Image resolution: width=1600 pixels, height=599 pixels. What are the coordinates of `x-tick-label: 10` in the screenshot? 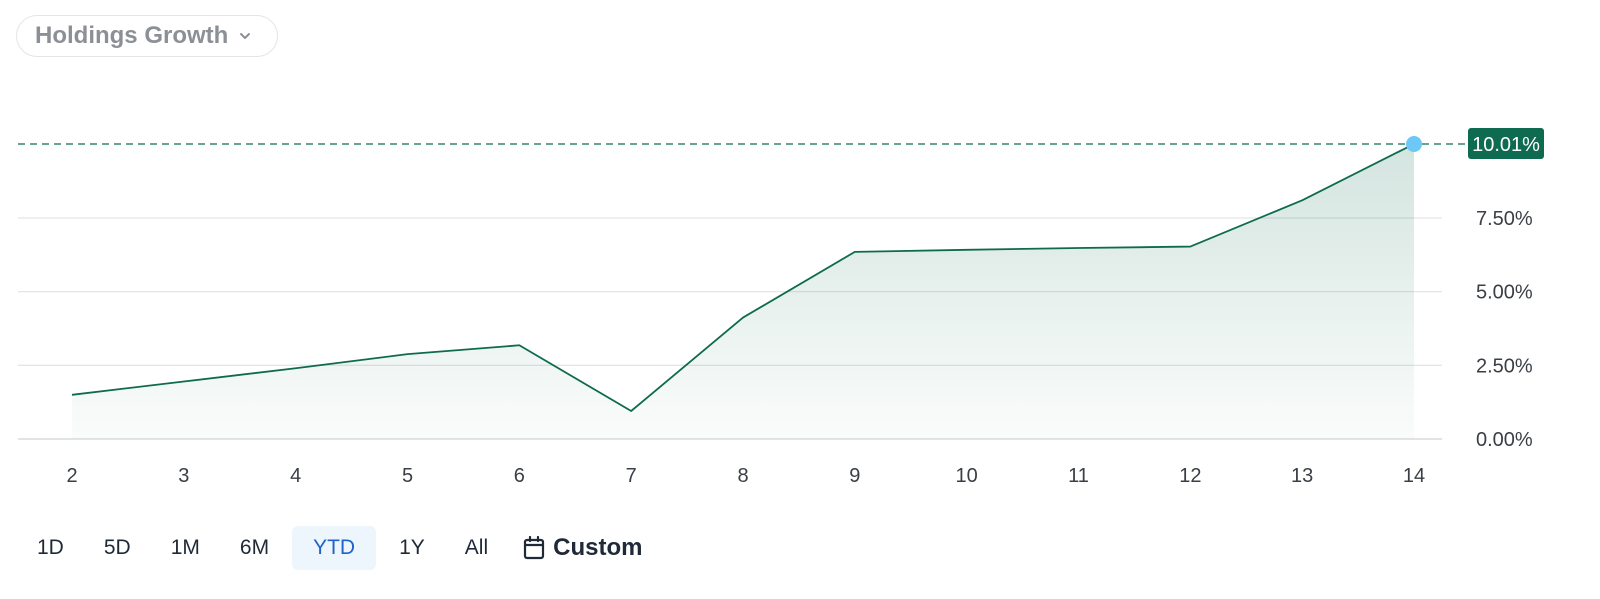 It's located at (967, 476).